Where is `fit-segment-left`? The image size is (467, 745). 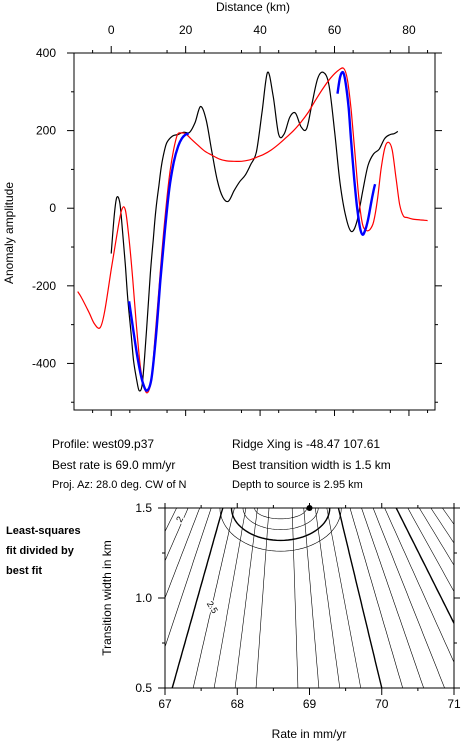 fit-segment-left is located at coordinates (158, 262).